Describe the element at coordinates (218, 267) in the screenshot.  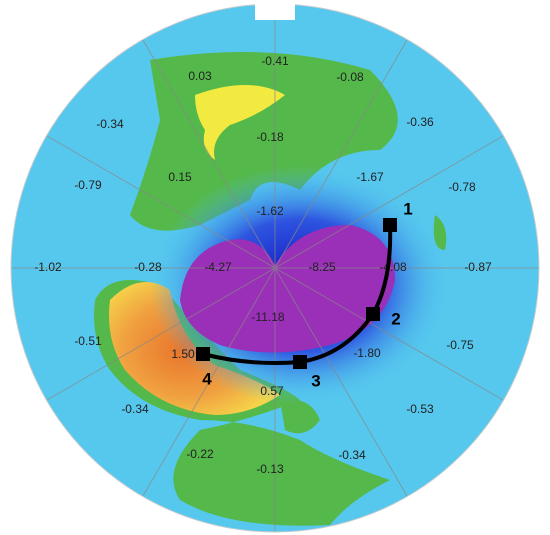
I see `zone-value: -4.27` at that location.